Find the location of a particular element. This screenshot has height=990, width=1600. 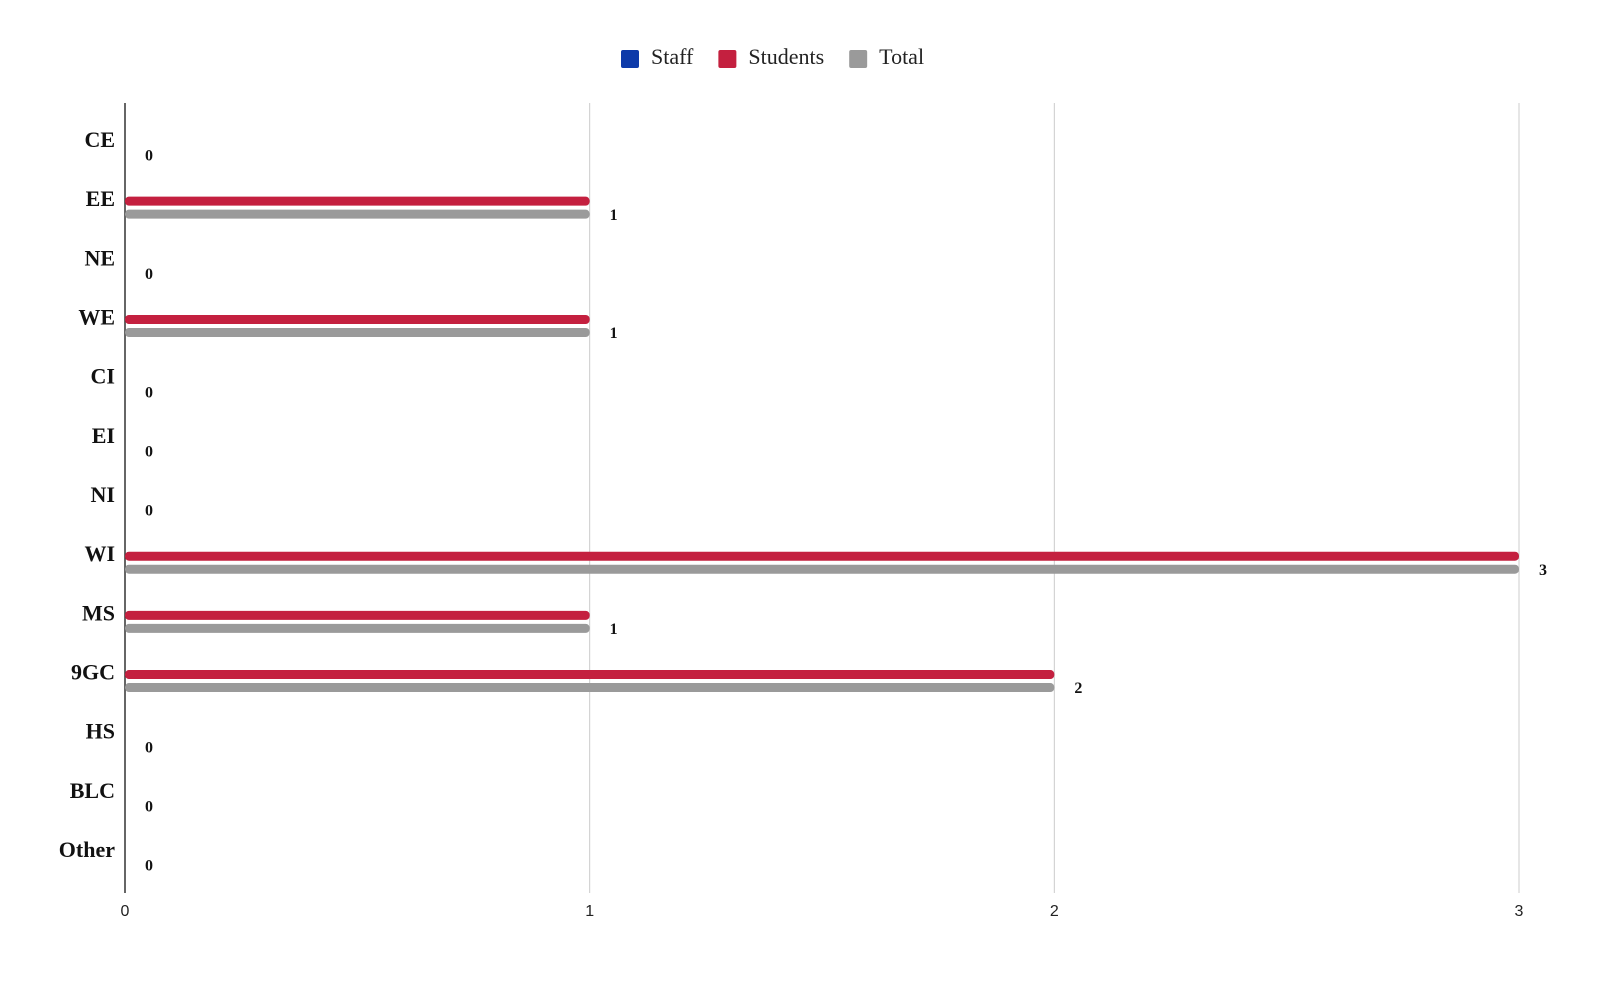

y-tick-label: CE is located at coordinates (99, 139).